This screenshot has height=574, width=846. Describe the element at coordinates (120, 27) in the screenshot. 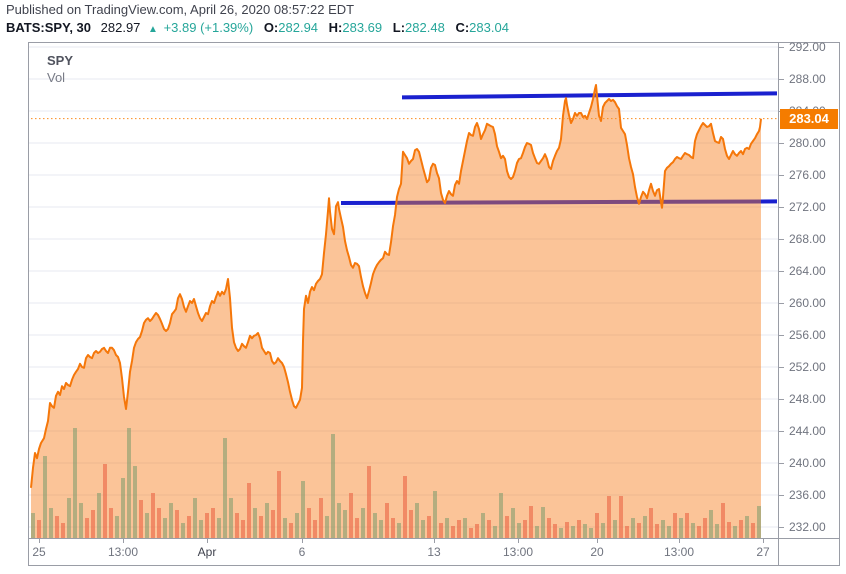

I see `last-price: 282.97` at that location.